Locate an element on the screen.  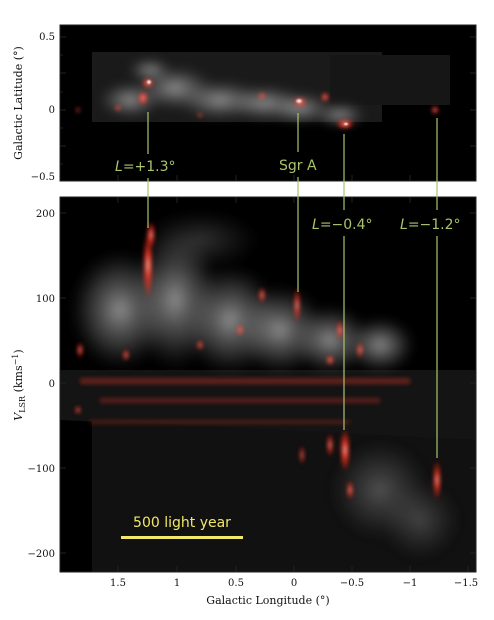
scale-bar-line is located at coordinates (182, 537).